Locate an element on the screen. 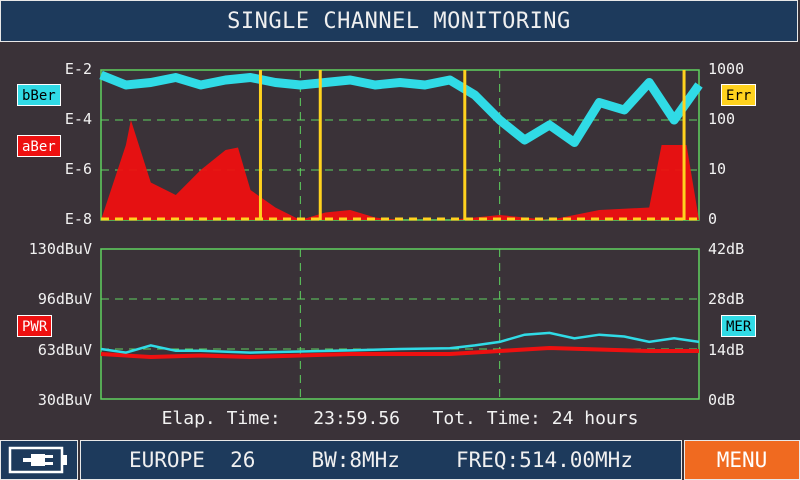  plug-battery-icon is located at coordinates (39, 460).